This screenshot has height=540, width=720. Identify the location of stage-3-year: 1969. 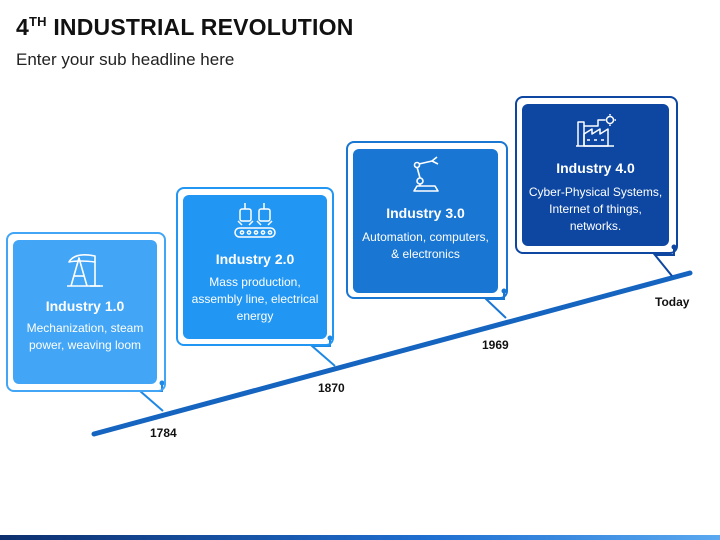
(495, 345).